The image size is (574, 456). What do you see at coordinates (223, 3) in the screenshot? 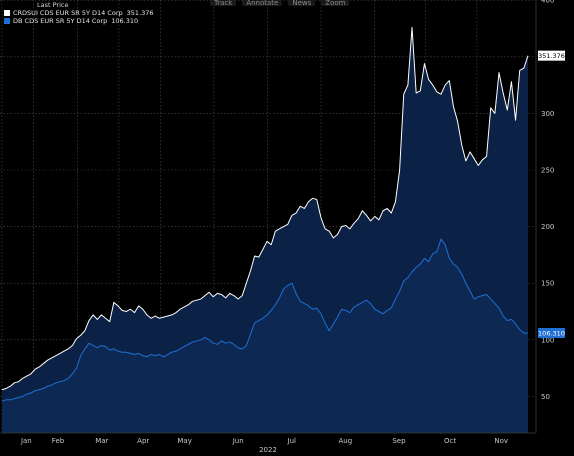
I see `track-button: Track` at bounding box center [223, 3].